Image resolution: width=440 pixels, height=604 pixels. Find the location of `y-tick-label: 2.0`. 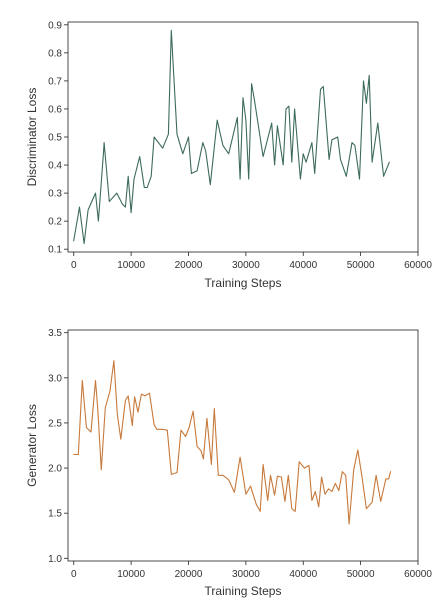

y-tick-label: 2.0 is located at coordinates (55, 469).